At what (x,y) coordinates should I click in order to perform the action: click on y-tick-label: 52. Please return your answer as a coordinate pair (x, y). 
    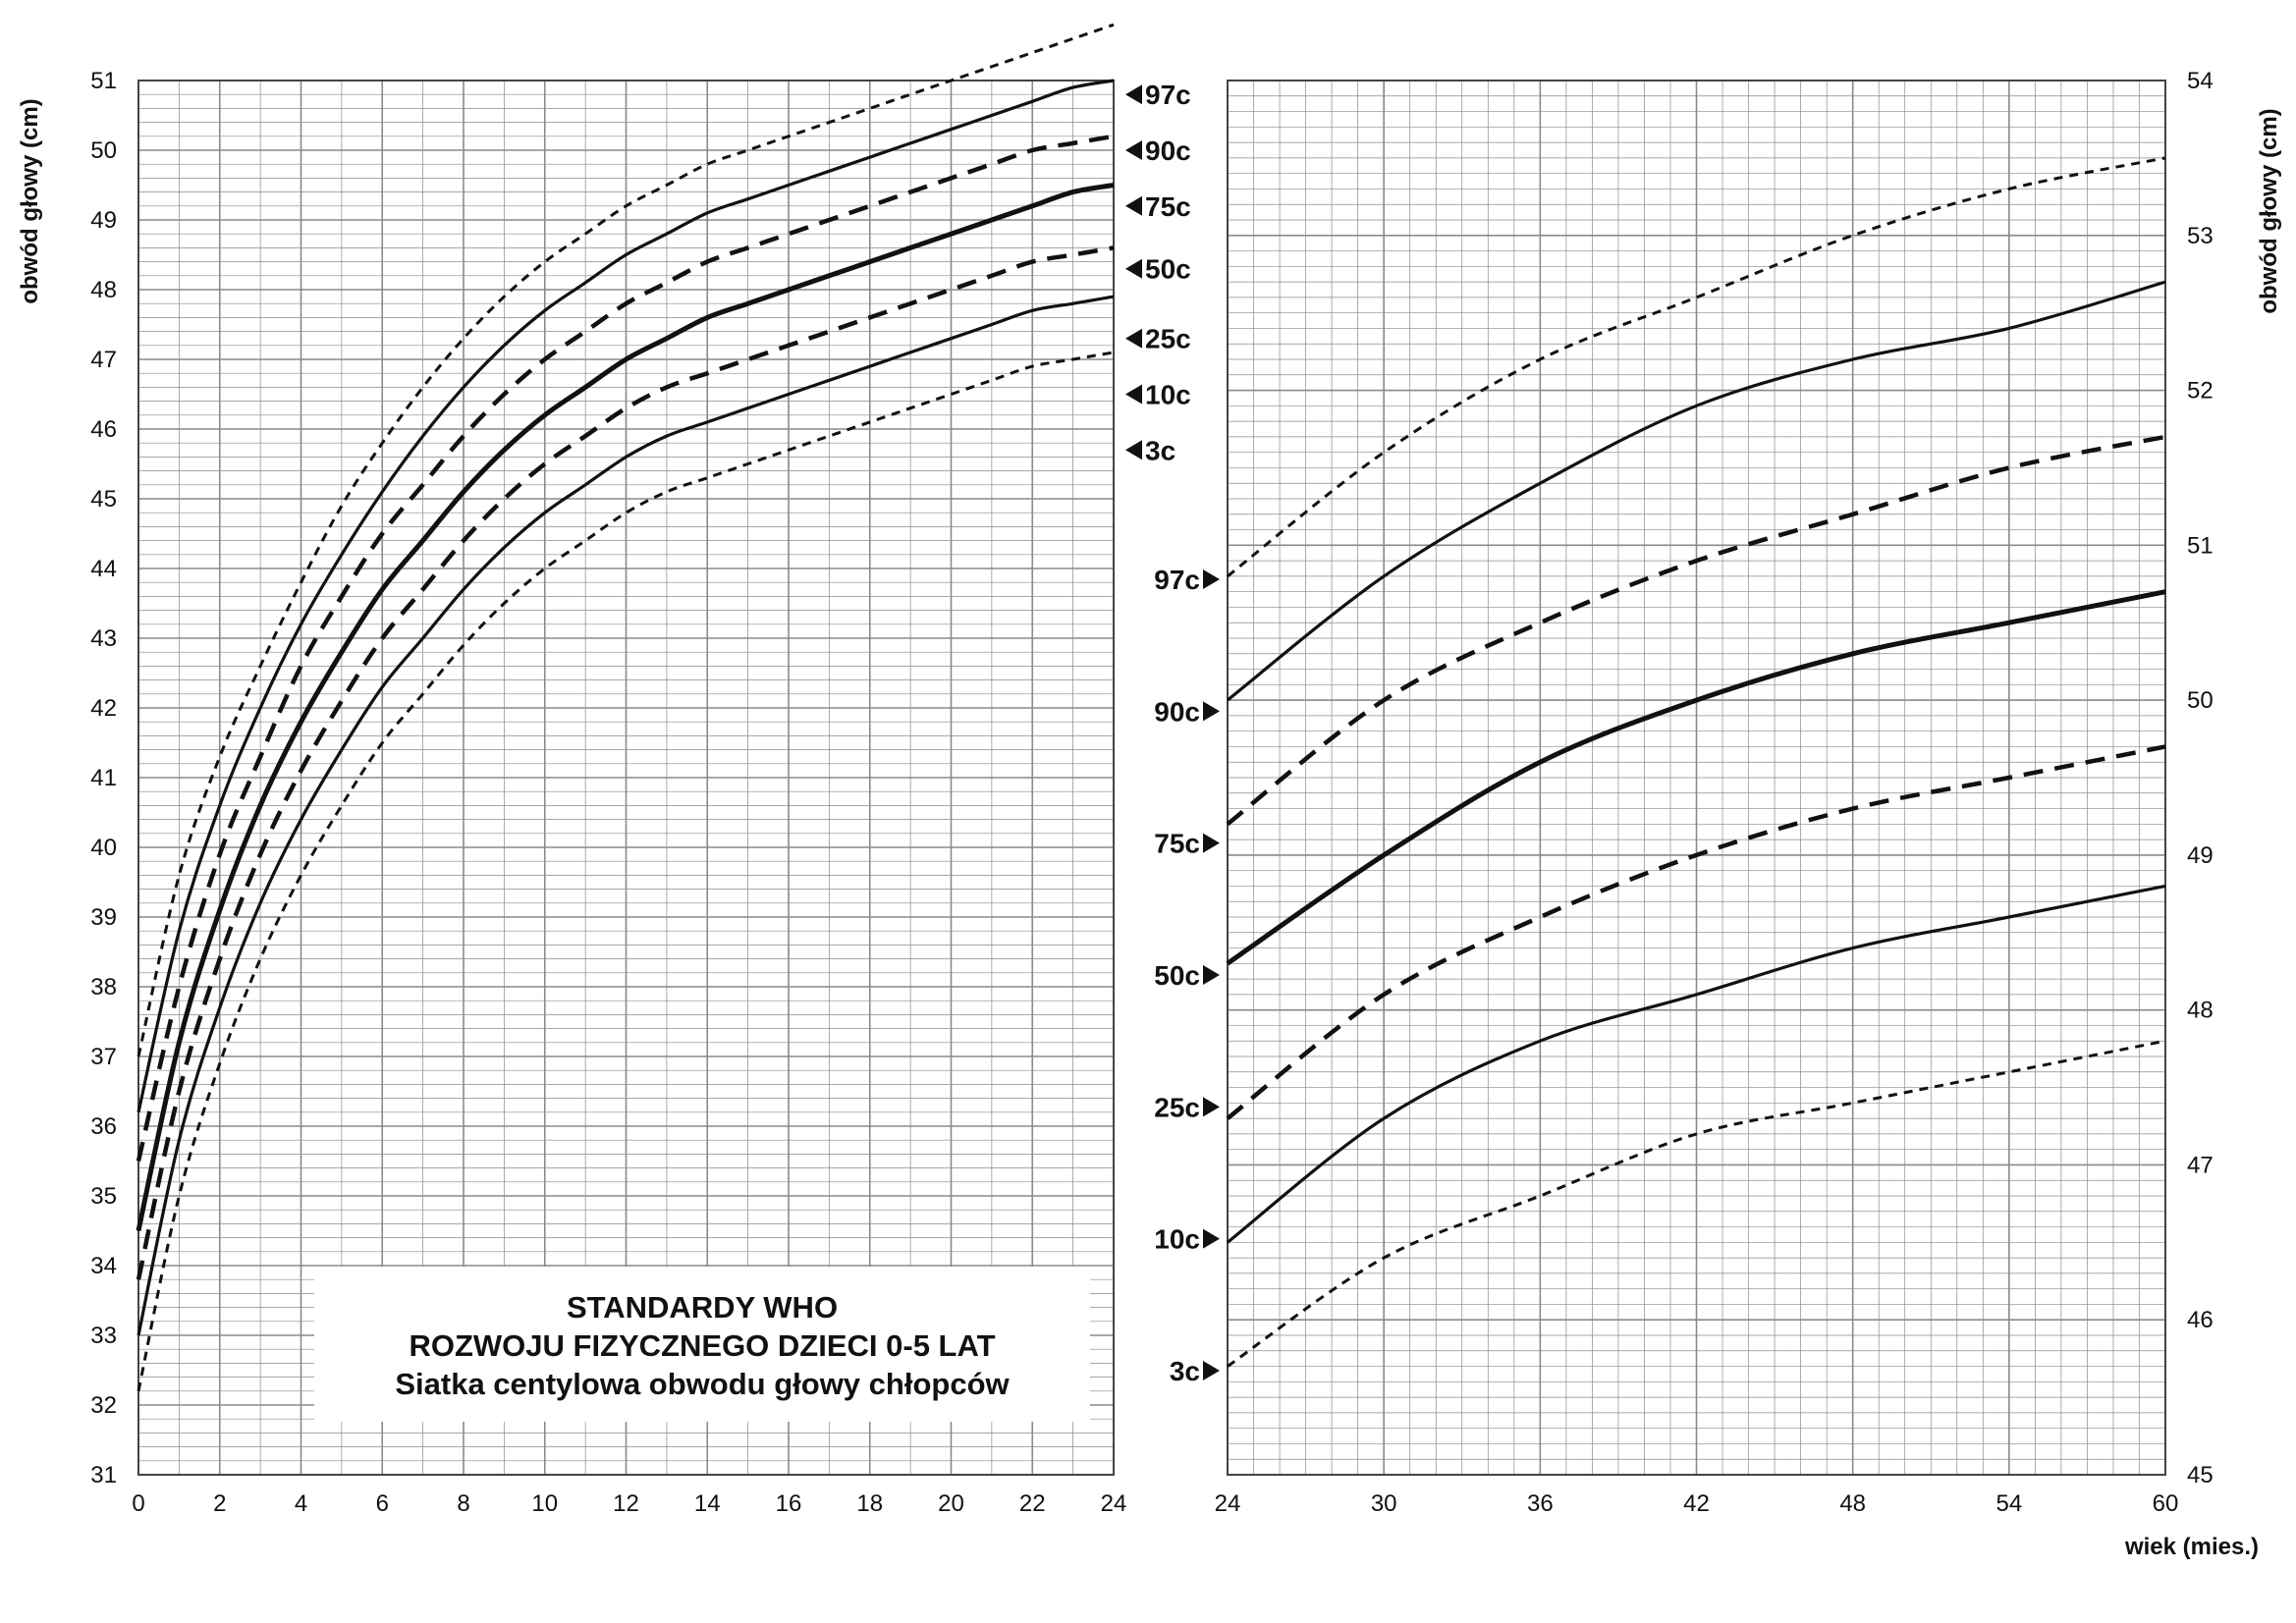
    Looking at the image, I should click on (2200, 392).